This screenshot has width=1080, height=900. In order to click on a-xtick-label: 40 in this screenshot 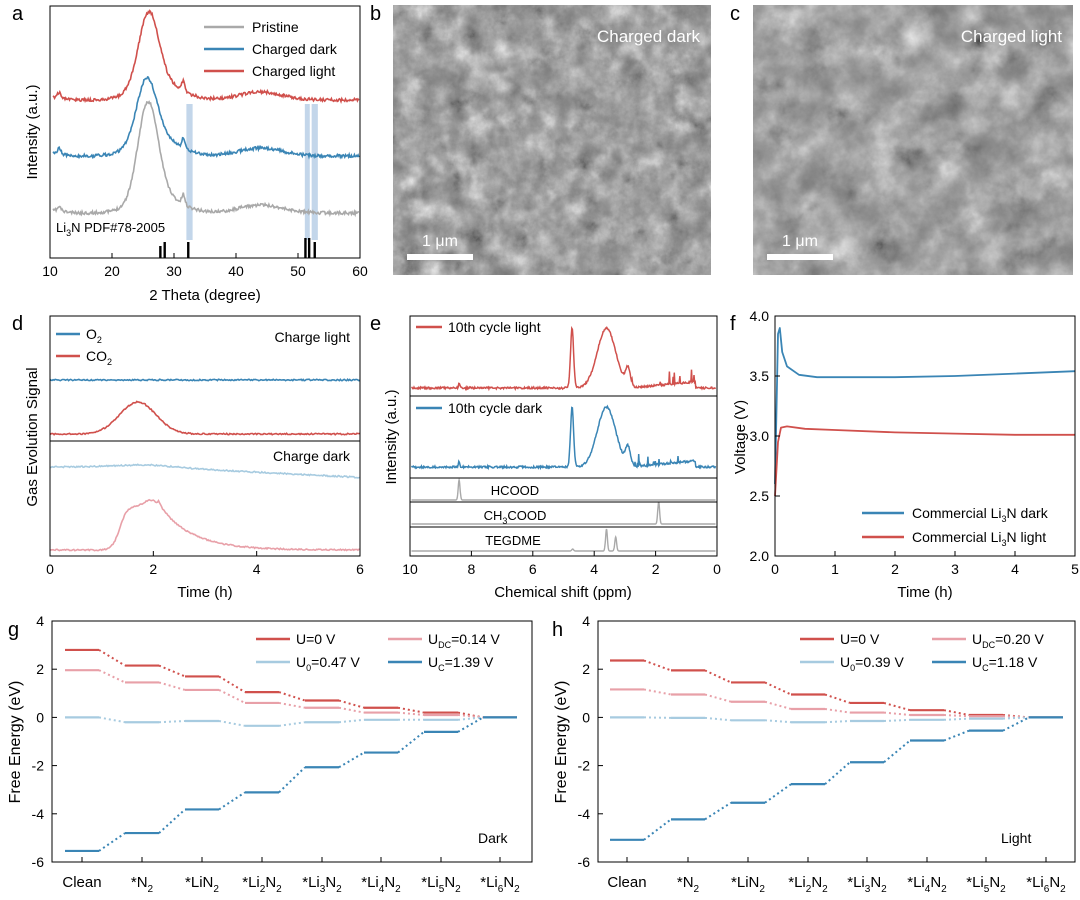, I will do `click(236, 271)`.